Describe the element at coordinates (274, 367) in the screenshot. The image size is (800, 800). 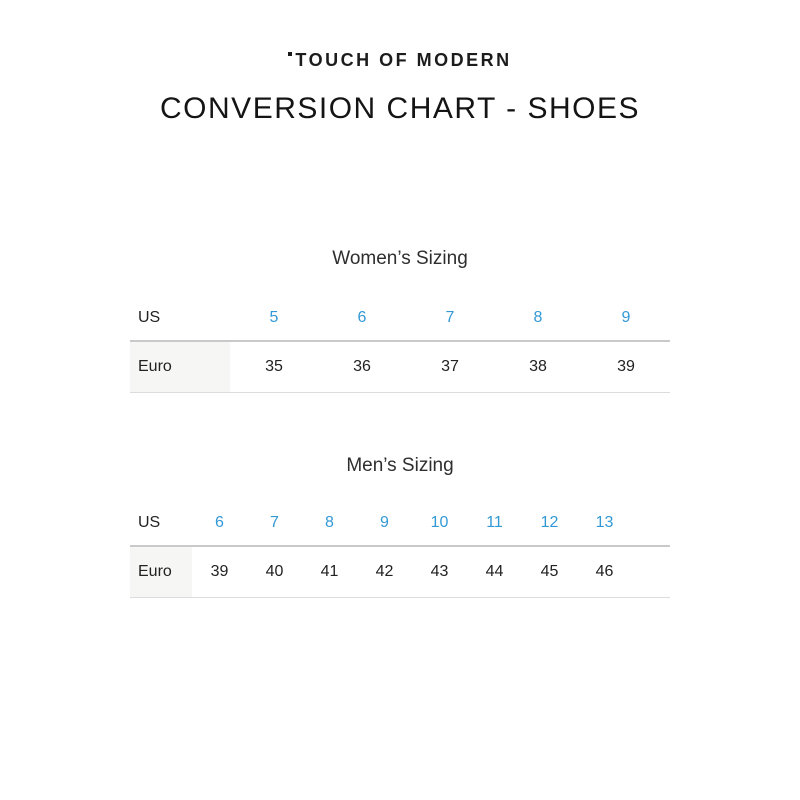
I see `euro-size-cell: 35` at that location.